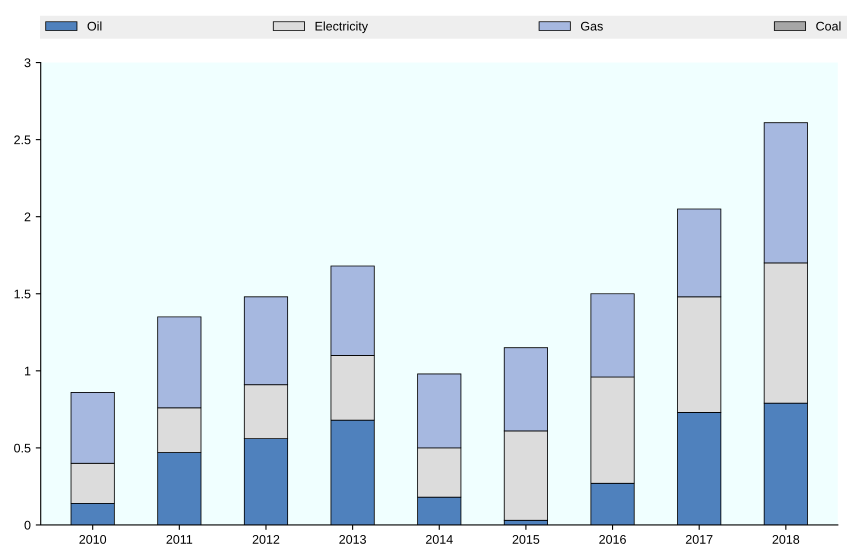 This screenshot has width=848, height=544. What do you see at coordinates (27, 63) in the screenshot?
I see `y-tick-label: 3` at bounding box center [27, 63].